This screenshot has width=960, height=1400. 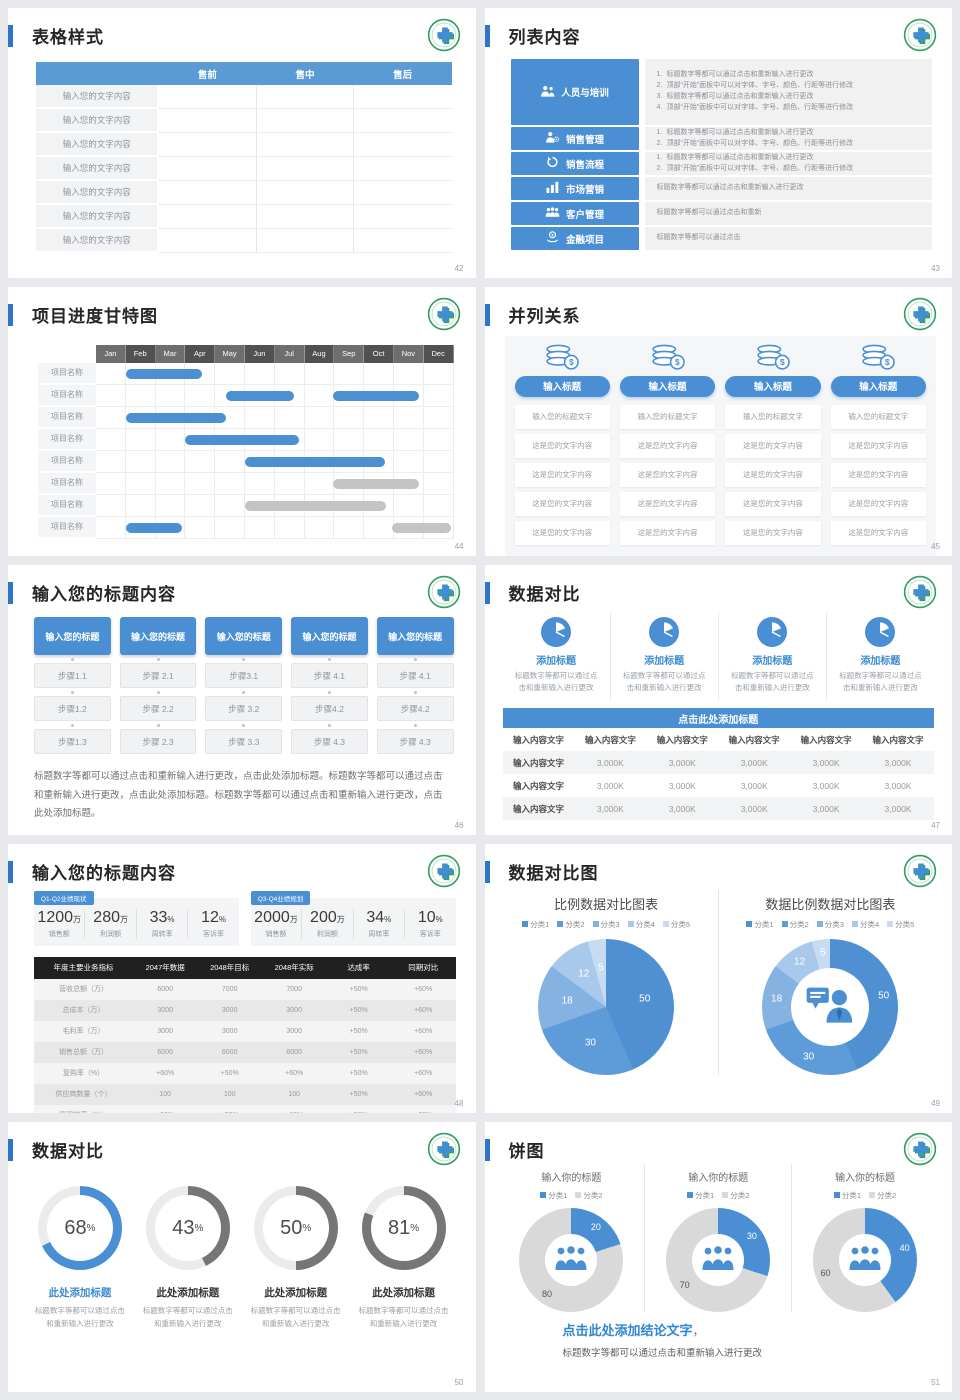 I want to click on conclusion-comma: ，, so click(x=698, y=1331).